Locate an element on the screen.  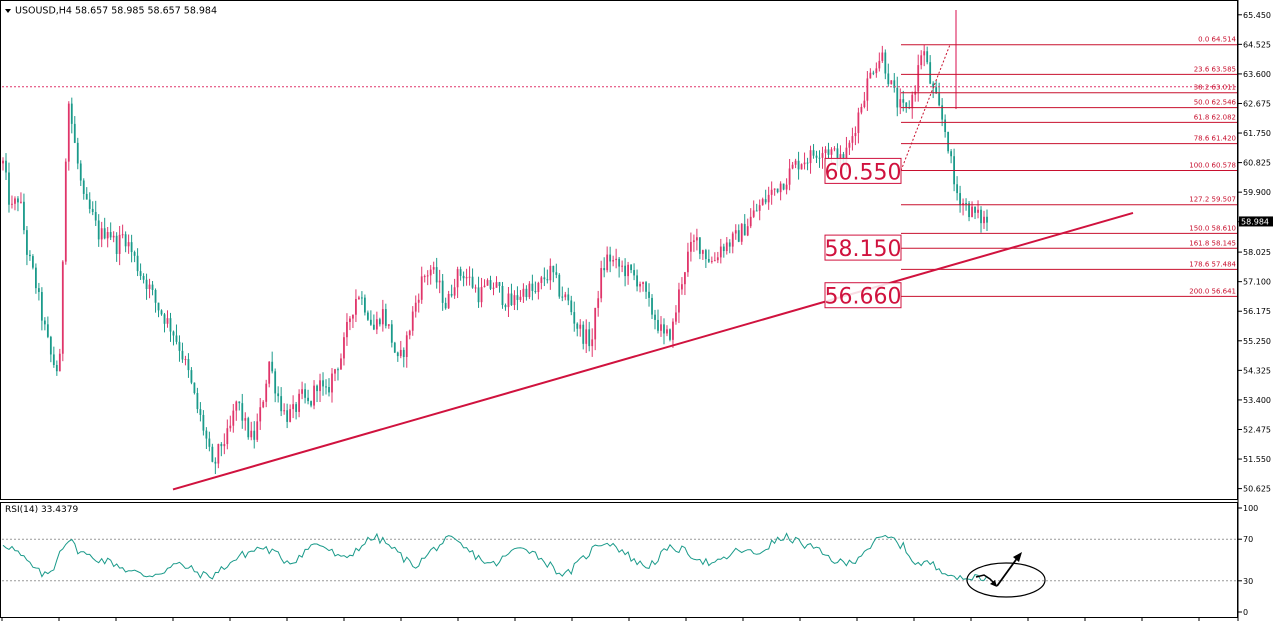
price-tick-label: 60.825 is located at coordinates (1257, 163).